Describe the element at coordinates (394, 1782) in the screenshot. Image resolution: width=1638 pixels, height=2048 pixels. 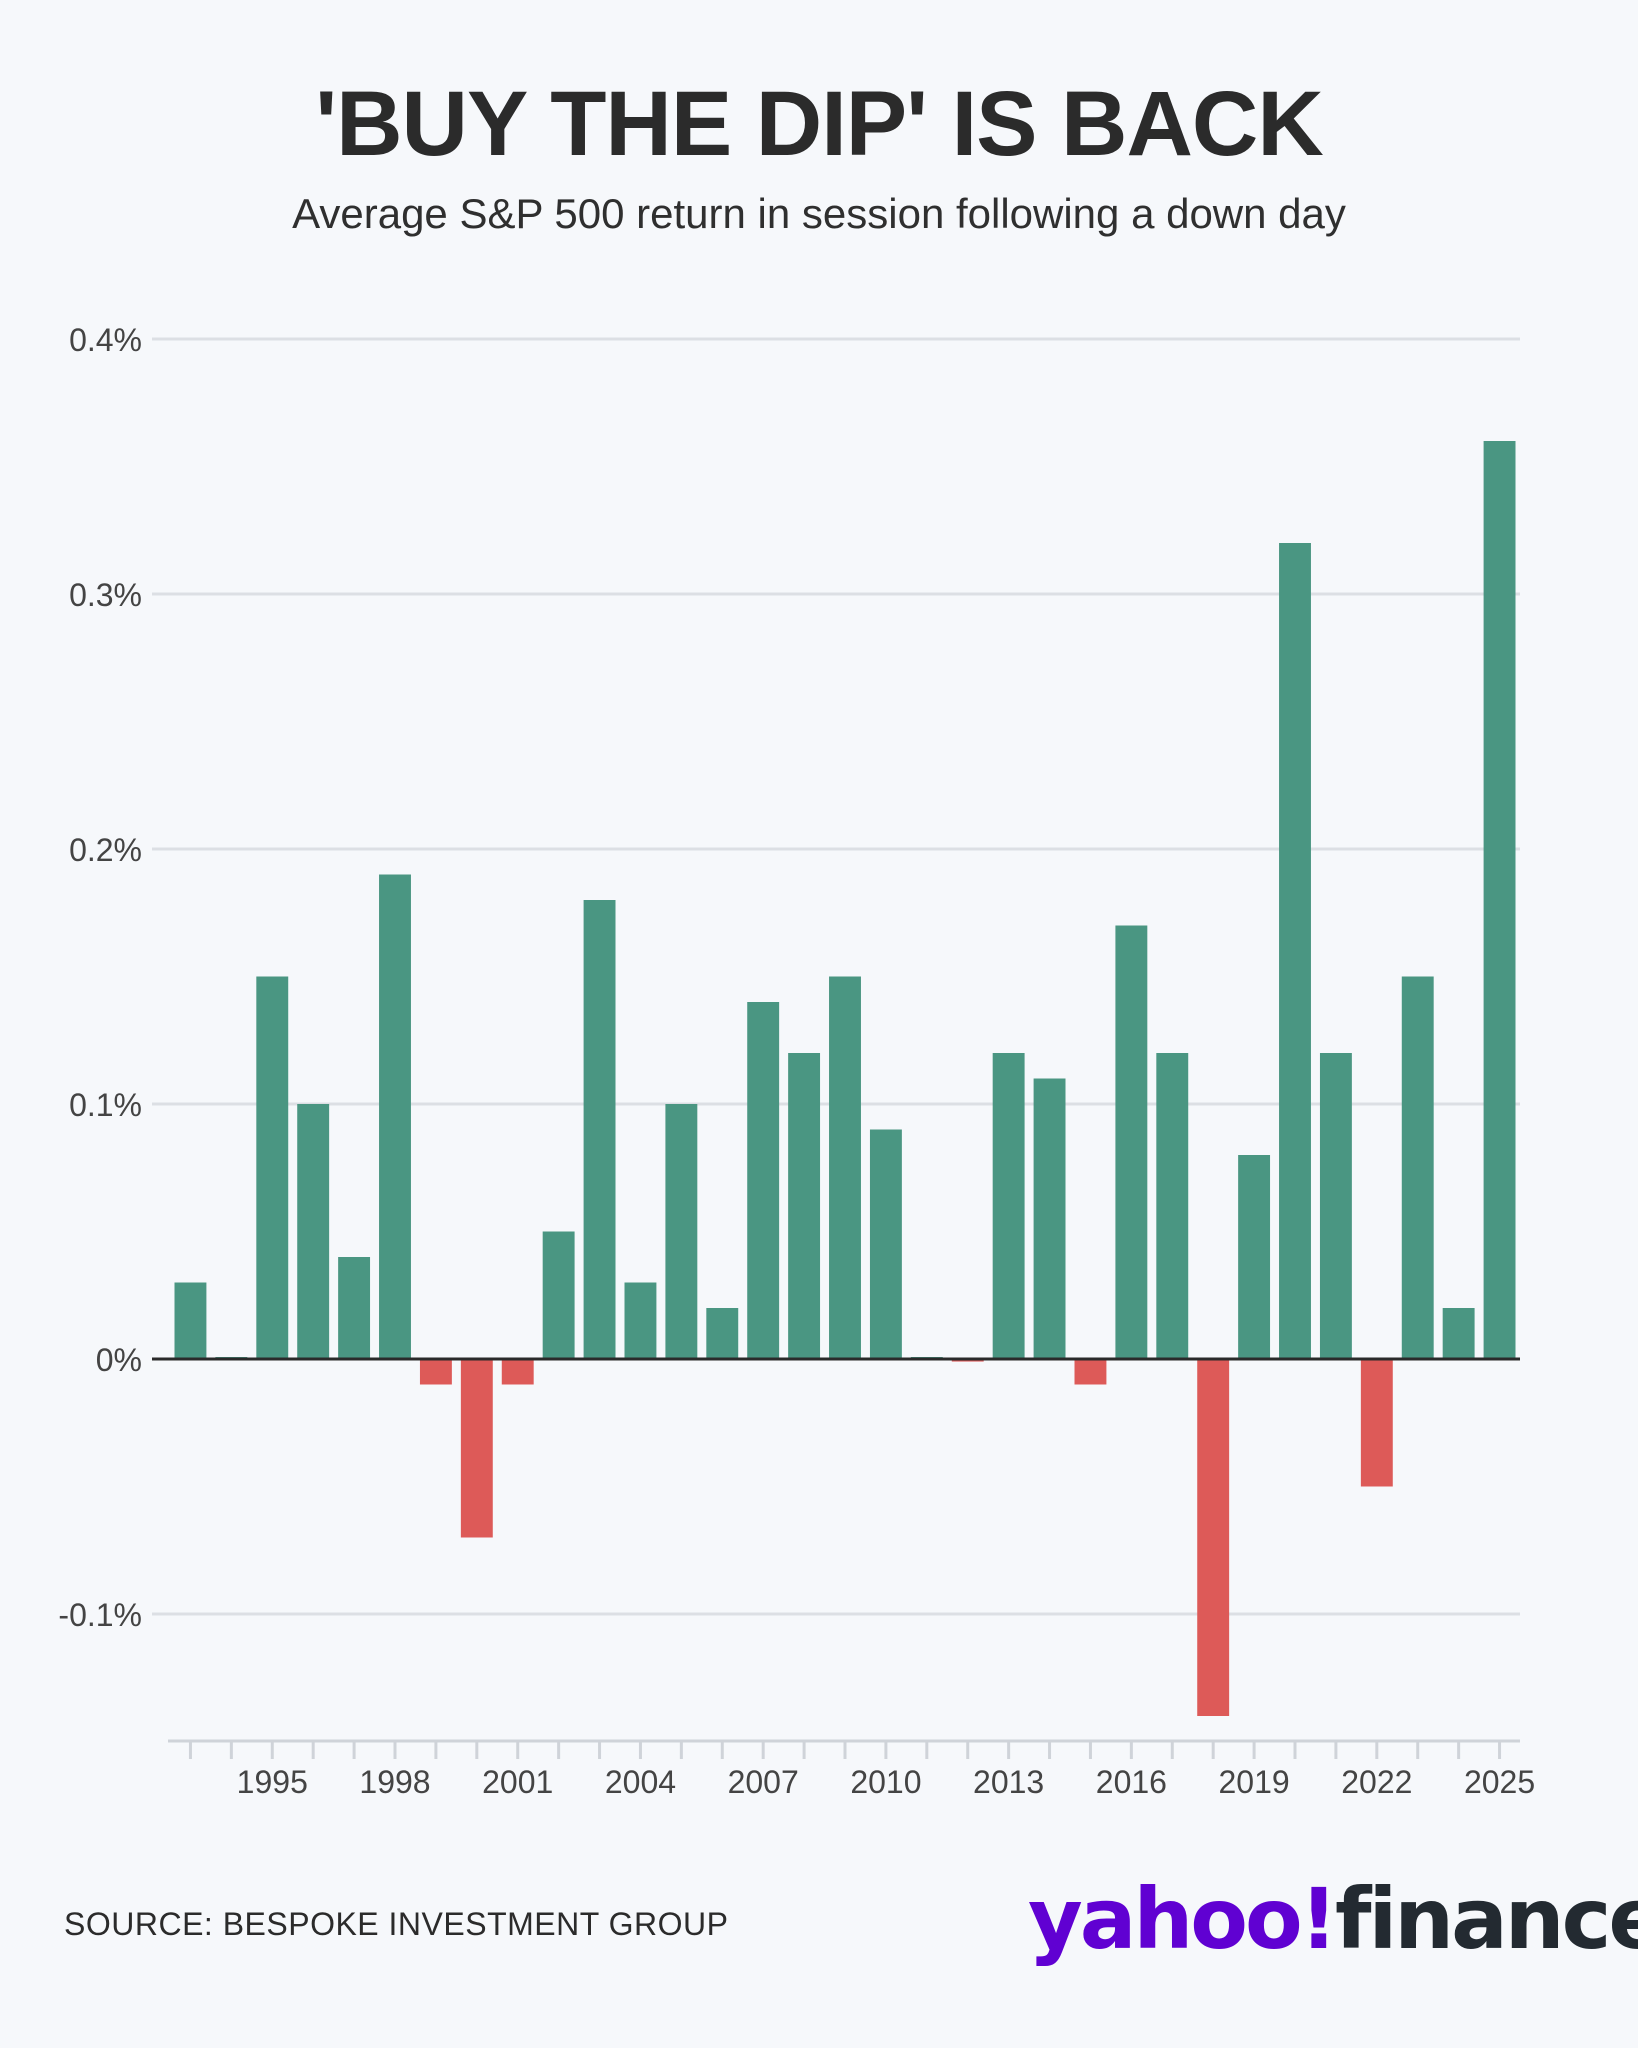
I see `x-tick-label: 1998` at that location.